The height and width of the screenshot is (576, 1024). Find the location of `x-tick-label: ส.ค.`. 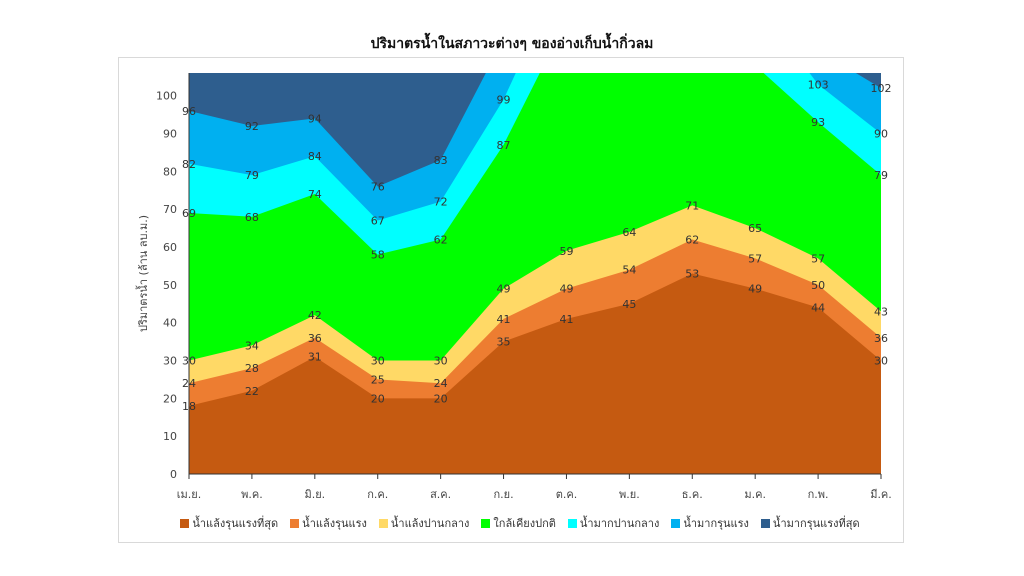

x-tick-label: ส.ค. is located at coordinates (440, 494).